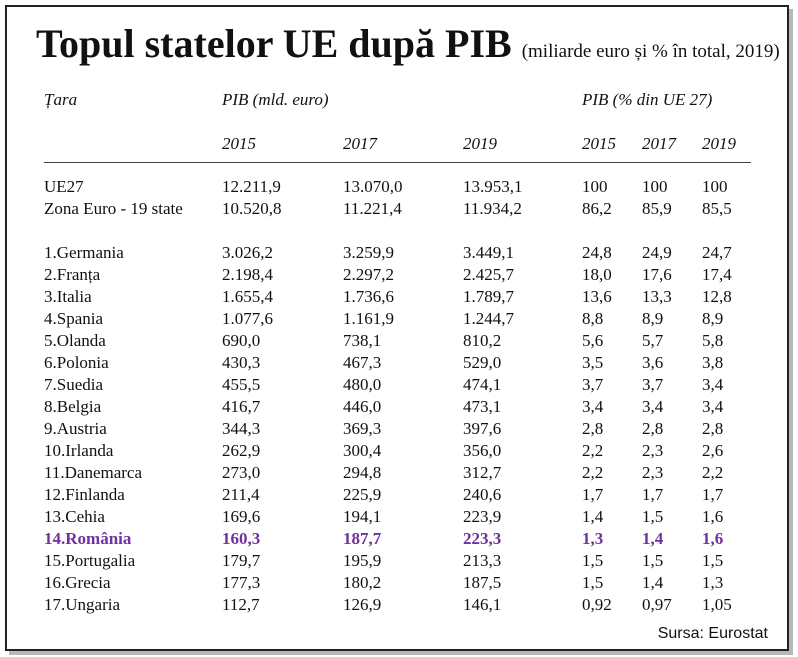  Describe the element at coordinates (482, 406) in the screenshot. I see `cell-gdp-2019: 473,1` at that location.